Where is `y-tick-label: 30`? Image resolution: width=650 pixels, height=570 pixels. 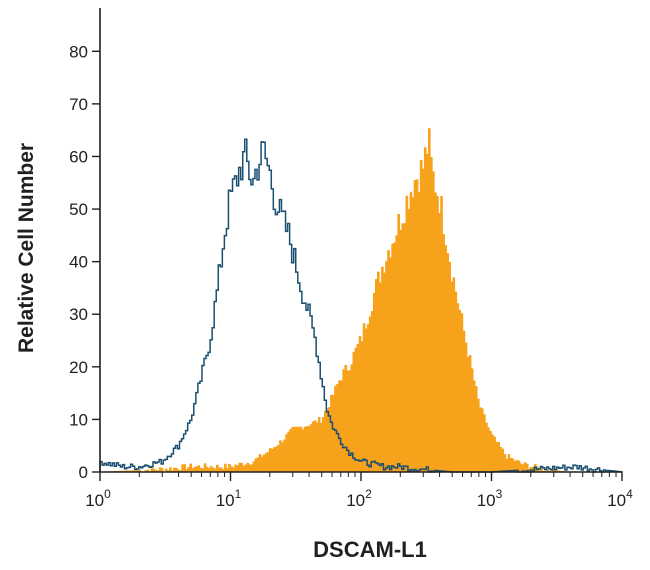 y-tick-label: 30 is located at coordinates (78, 314).